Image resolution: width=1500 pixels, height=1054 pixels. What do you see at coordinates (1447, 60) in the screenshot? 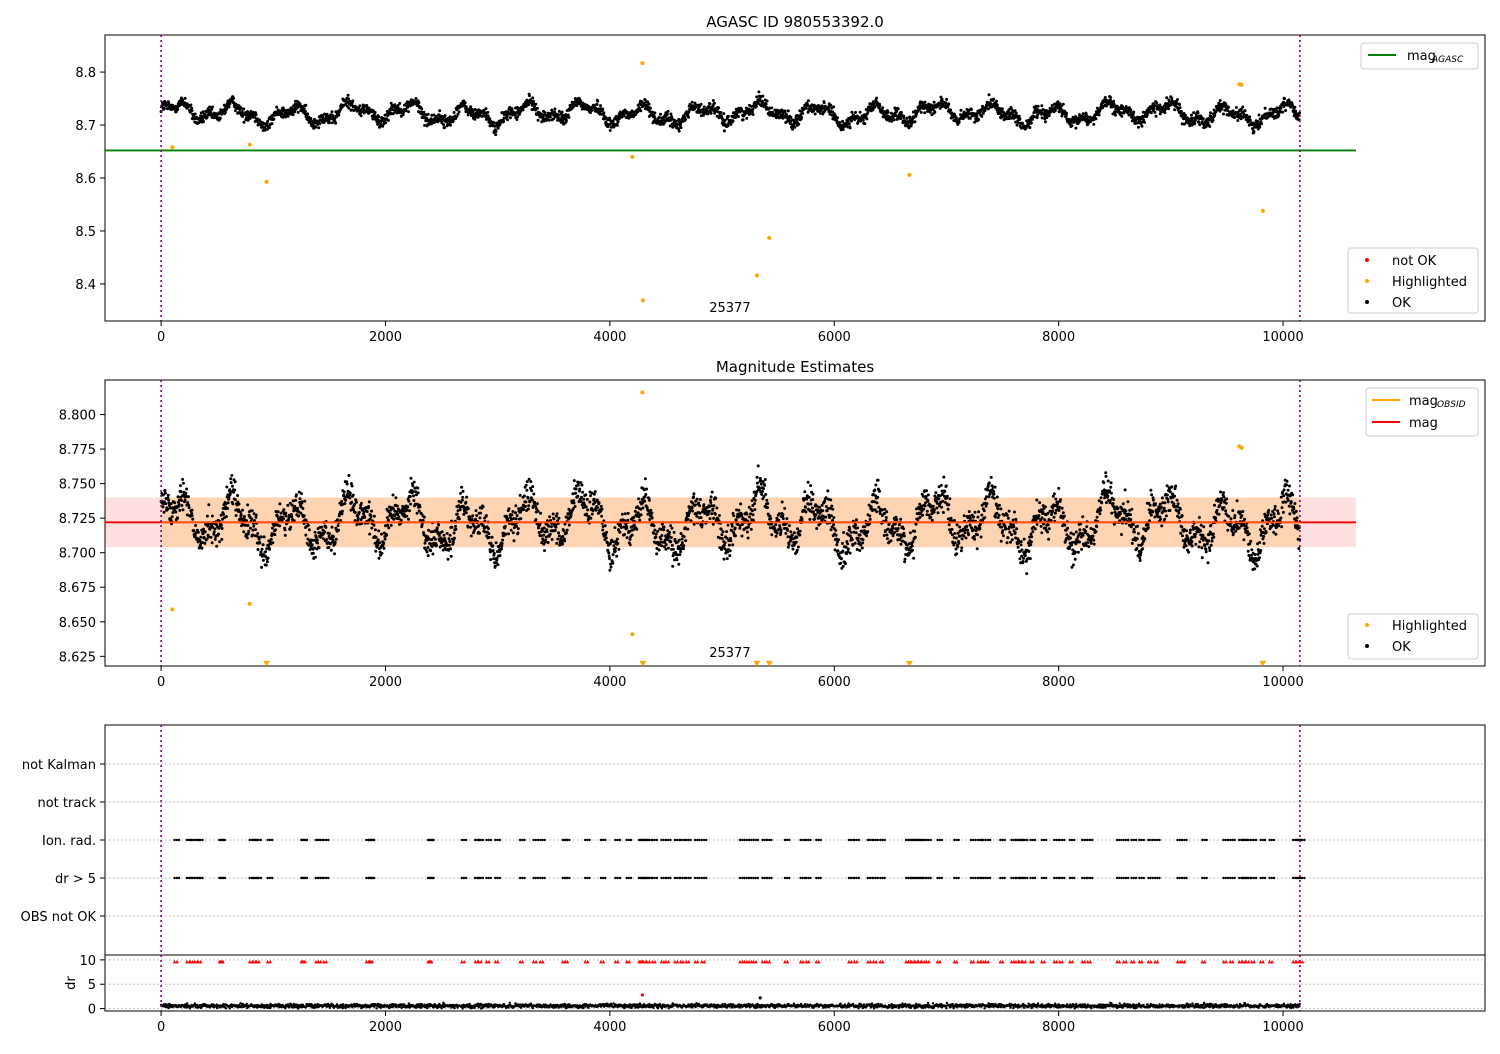
I see `legend-subscript: AGASC` at bounding box center [1447, 60].